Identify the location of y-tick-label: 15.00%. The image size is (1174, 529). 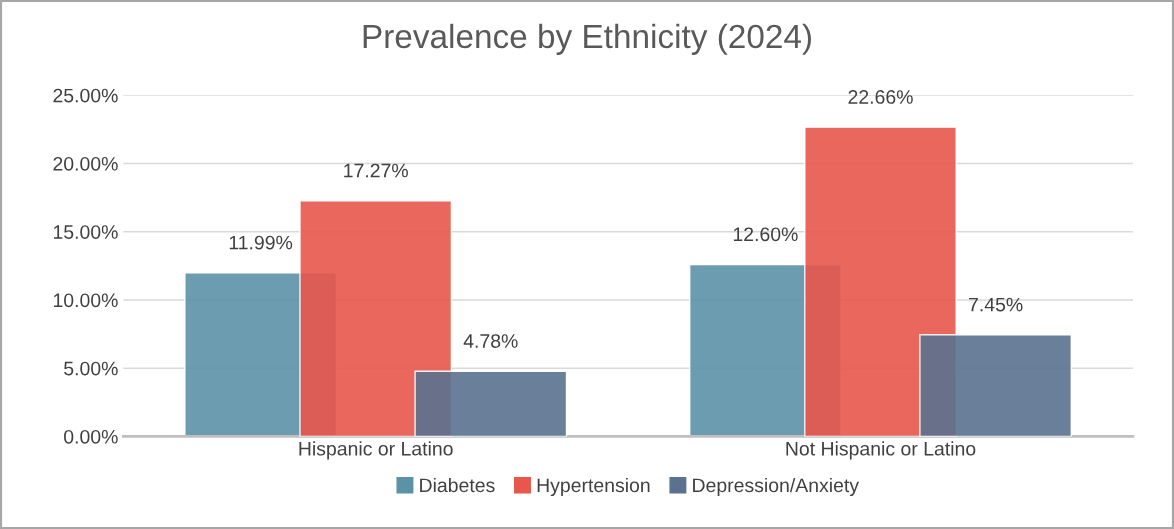
(85, 232).